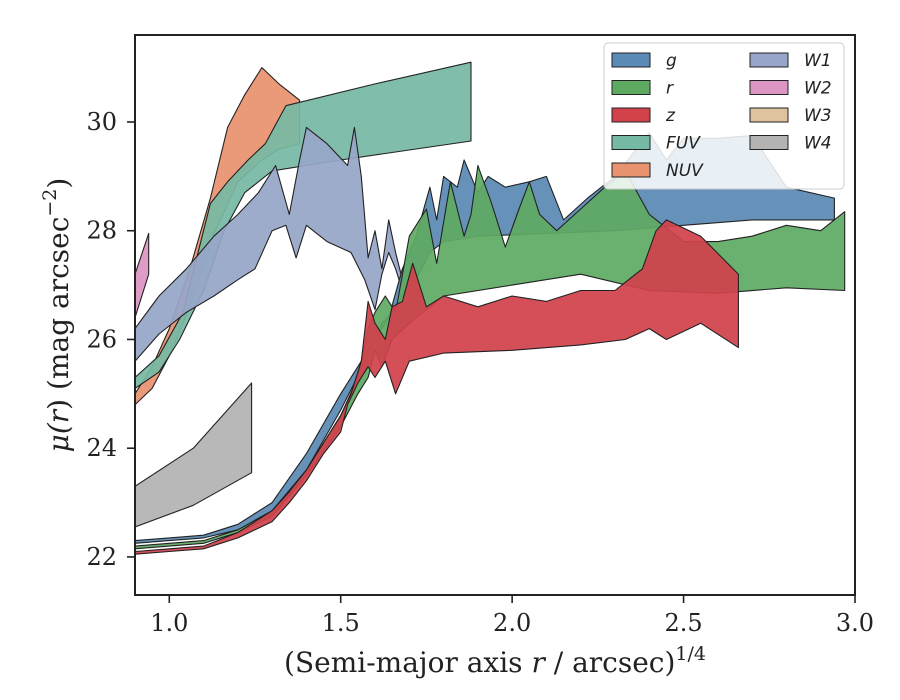  What do you see at coordinates (57, 315) in the screenshot?
I see `y-axis-label: μ(r) (mag arcsec−2)` at bounding box center [57, 315].